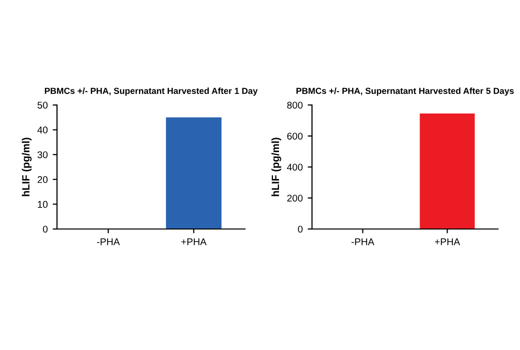  What do you see at coordinates (42, 130) in the screenshot?
I see `y-tick-label: 40` at bounding box center [42, 130].